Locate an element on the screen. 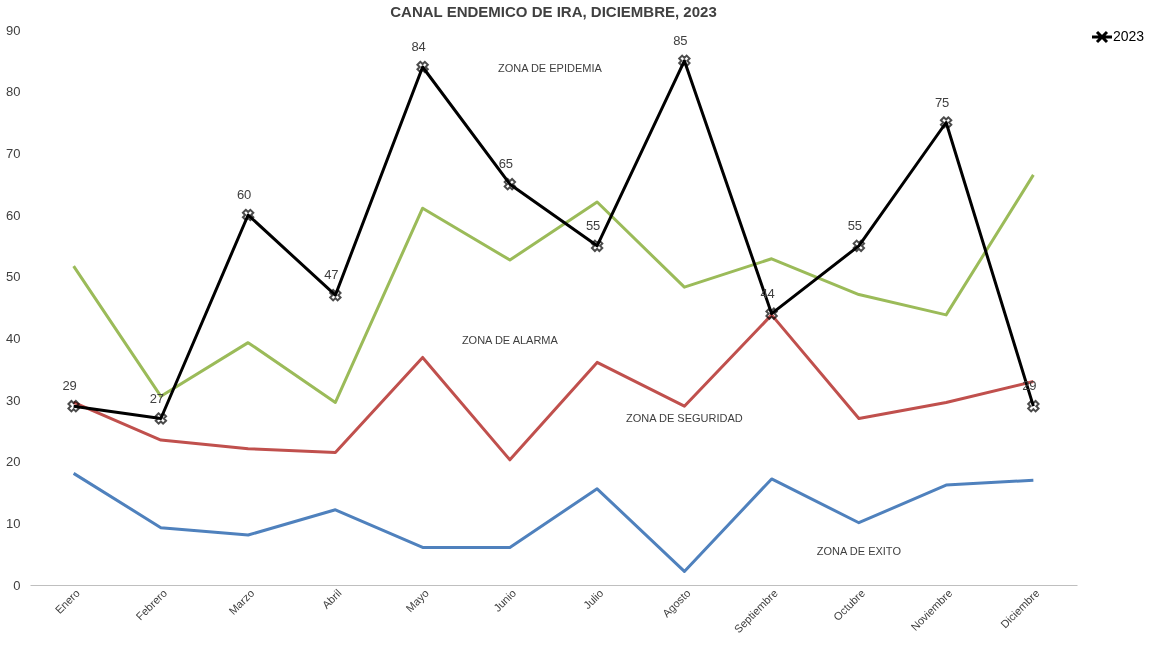 The width and height of the screenshot is (1174, 661). data-label: 65 is located at coordinates (506, 164).